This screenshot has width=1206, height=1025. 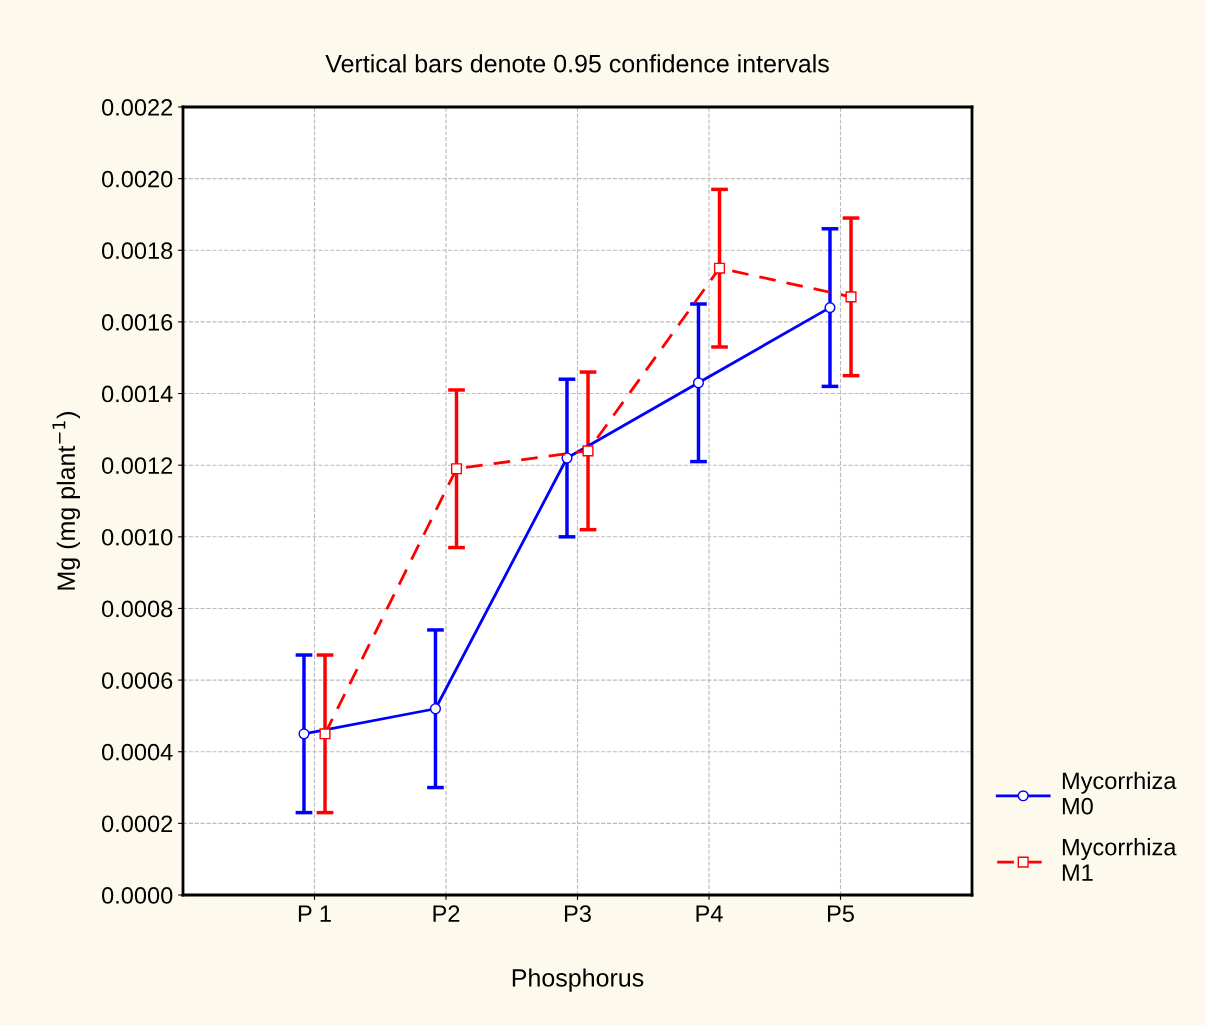 What do you see at coordinates (1119, 859) in the screenshot?
I see `legend-label: Mycorrhiza M1` at bounding box center [1119, 859].